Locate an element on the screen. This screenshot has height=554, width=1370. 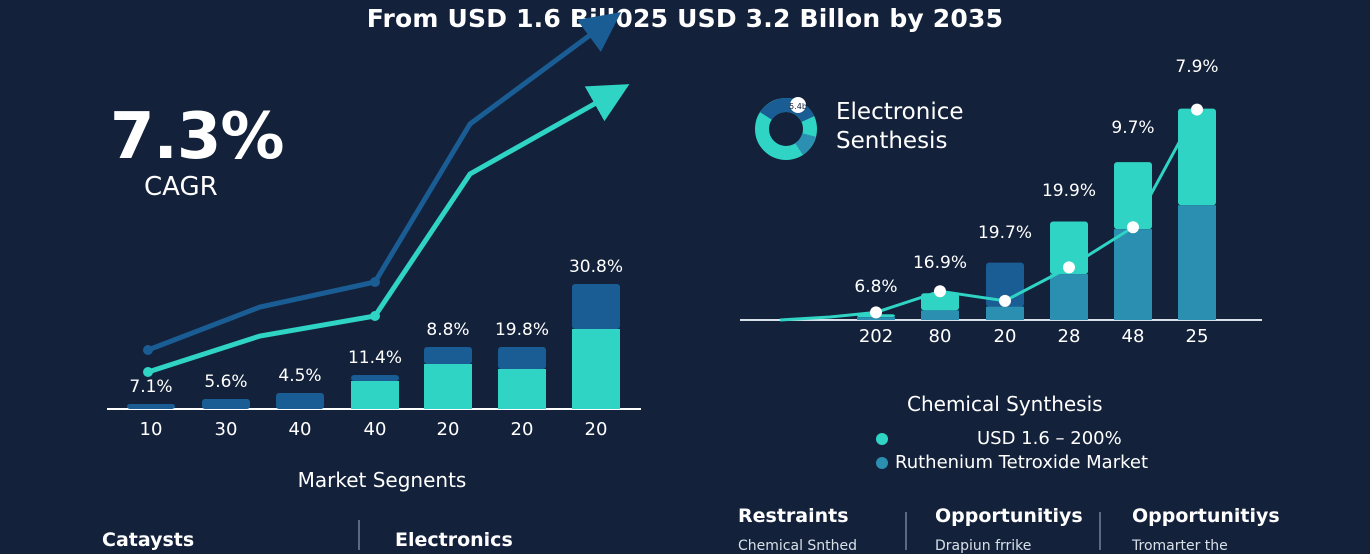
opportunities-heading-1: Opportunitiys is located at coordinates (1009, 516).